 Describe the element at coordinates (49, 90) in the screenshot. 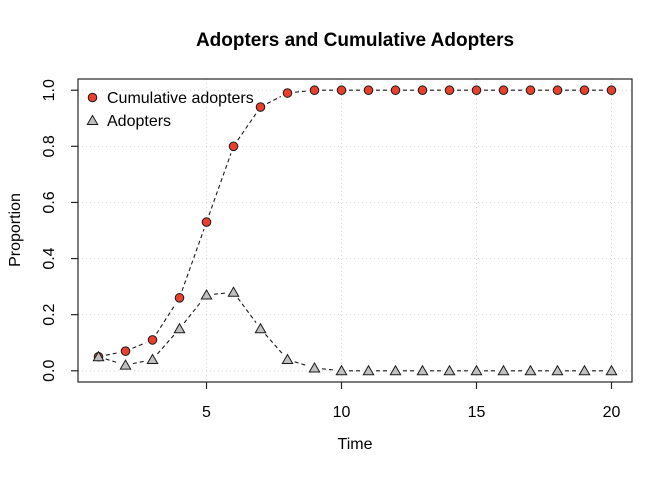

I see `y-tick-label: 1.0` at that location.